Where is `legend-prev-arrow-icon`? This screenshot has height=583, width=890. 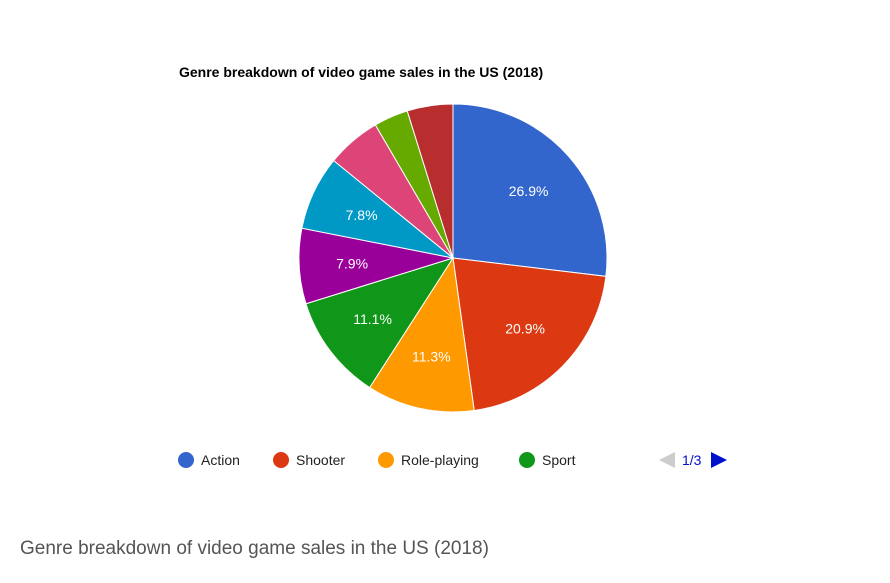 legend-prev-arrow-icon is located at coordinates (667, 460).